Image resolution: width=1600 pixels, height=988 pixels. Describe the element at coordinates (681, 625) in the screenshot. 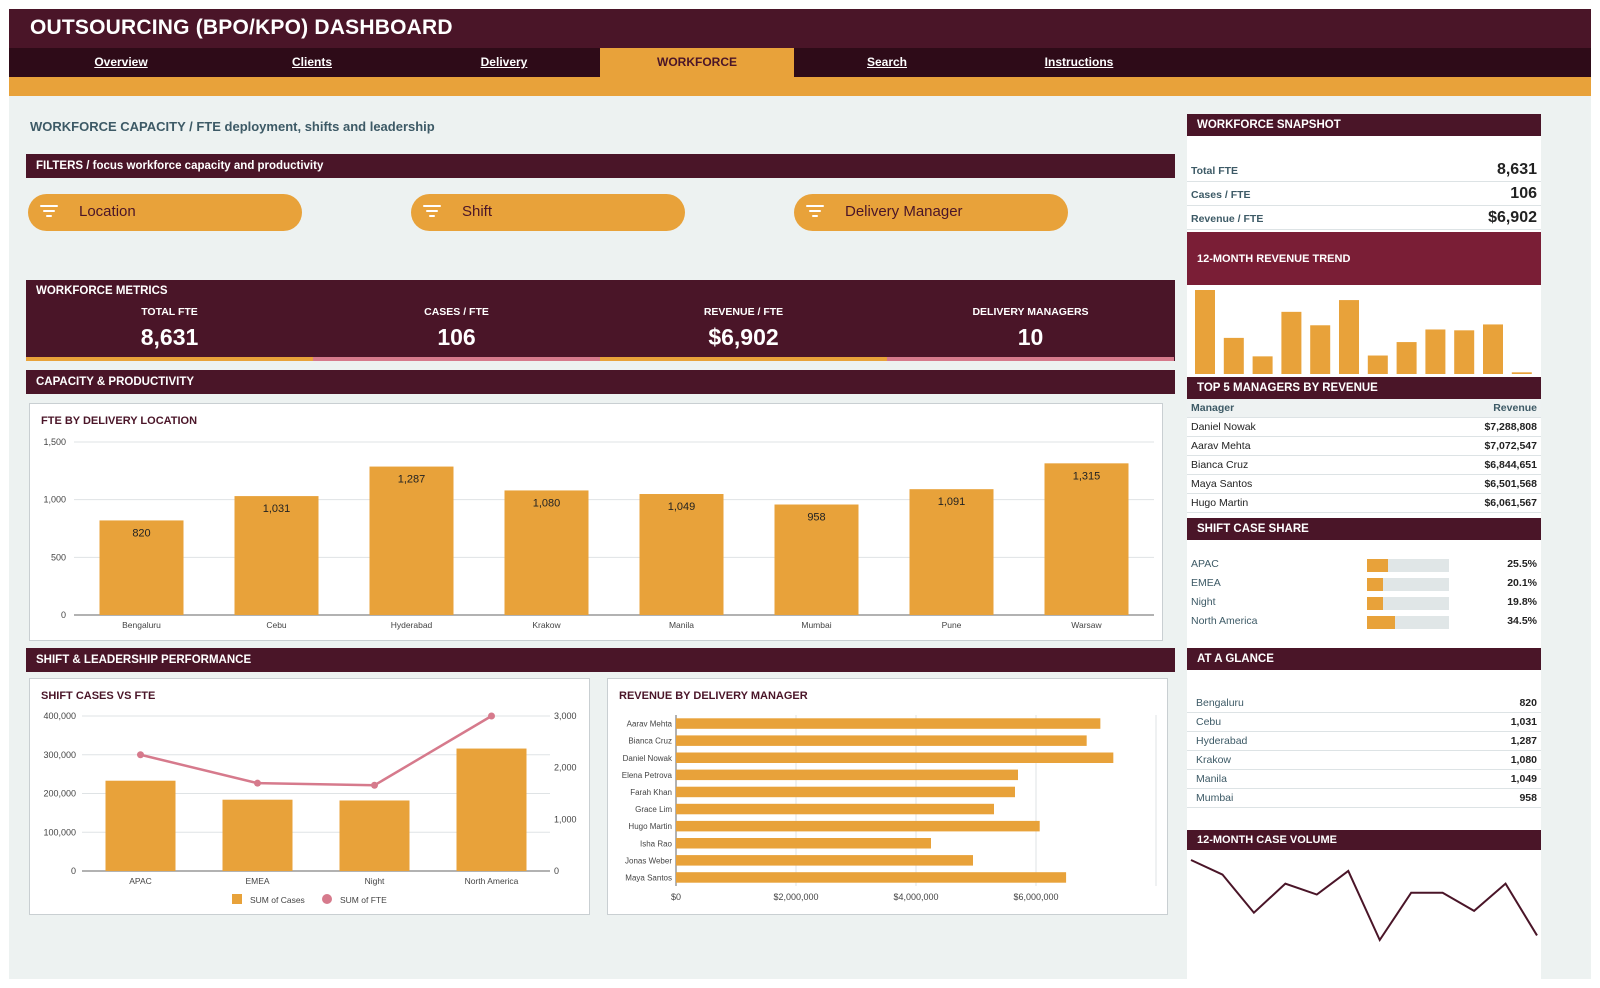

I see `x-tick-label: Manila` at that location.